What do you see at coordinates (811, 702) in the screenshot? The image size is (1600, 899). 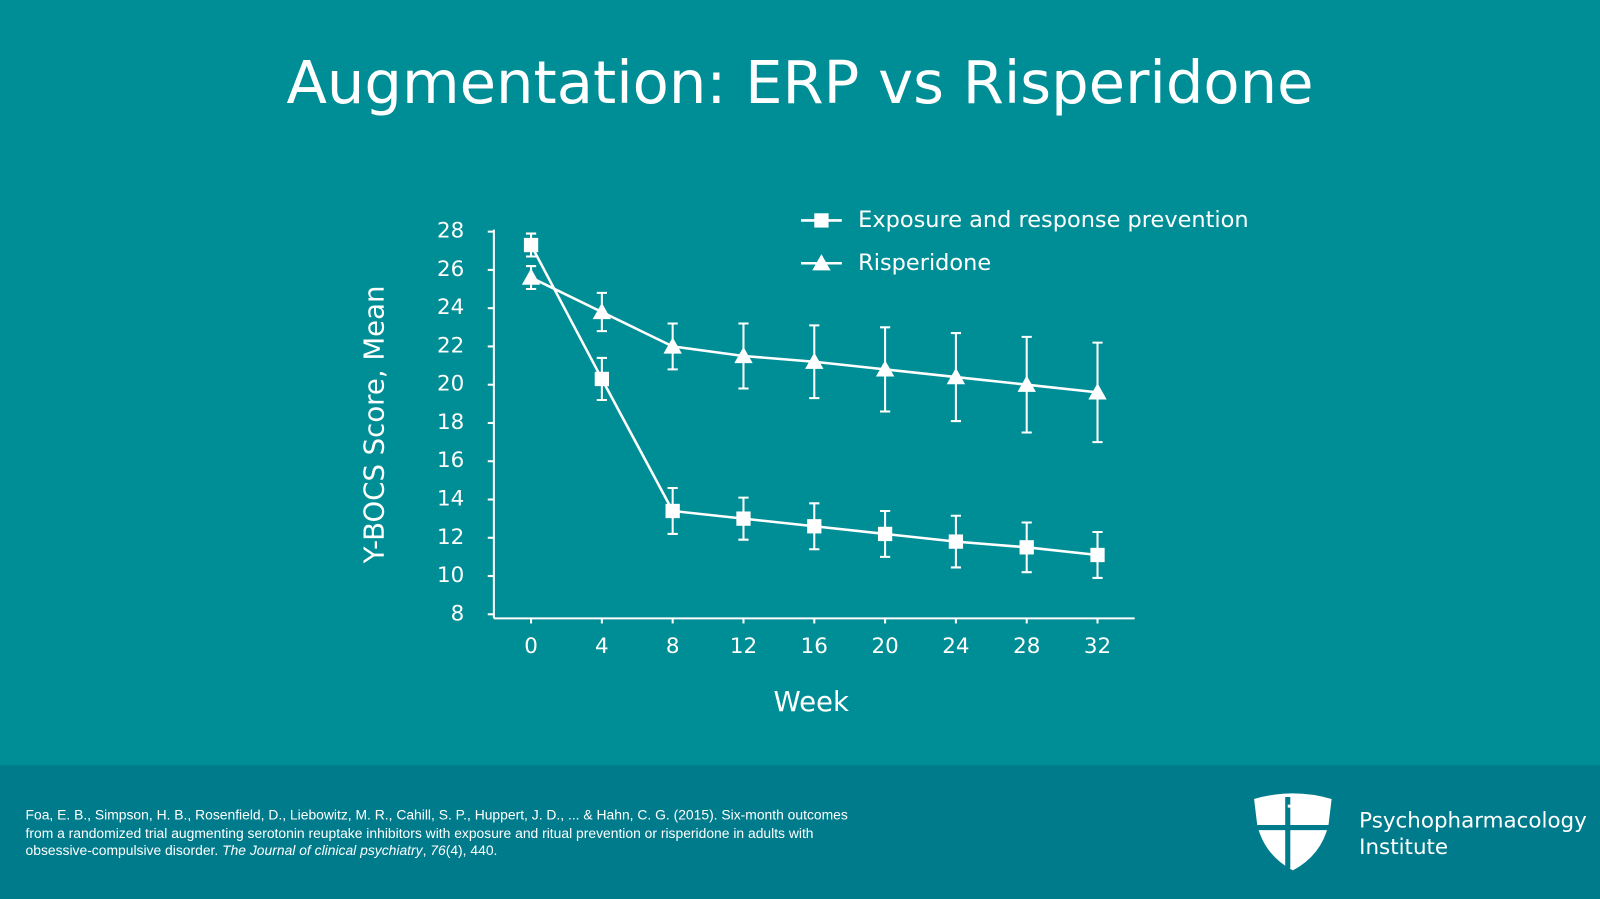 I see `x-axis-label: Week` at bounding box center [811, 702].